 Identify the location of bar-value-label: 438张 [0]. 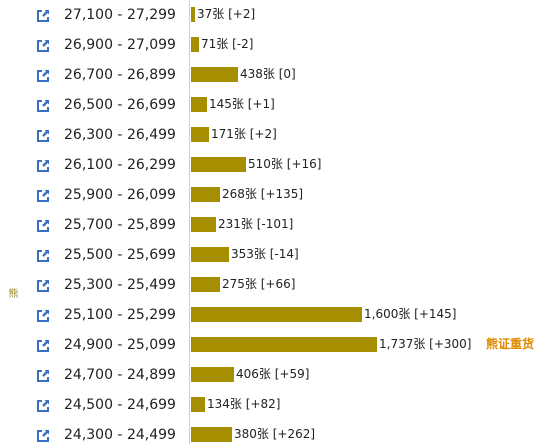
(268, 74).